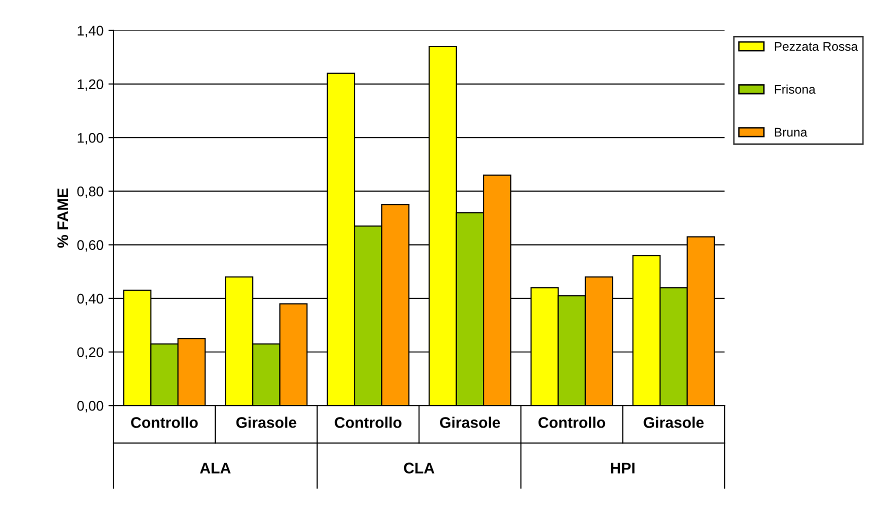 The image size is (873, 507). Describe the element at coordinates (62, 218) in the screenshot. I see `y-axis-title: % FAME` at that location.